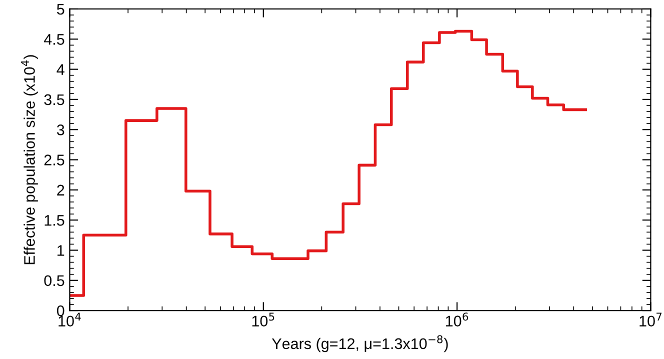 Image resolution: width=664 pixels, height=359 pixels. I want to click on y-tick-label: 3.5, so click(54, 100).